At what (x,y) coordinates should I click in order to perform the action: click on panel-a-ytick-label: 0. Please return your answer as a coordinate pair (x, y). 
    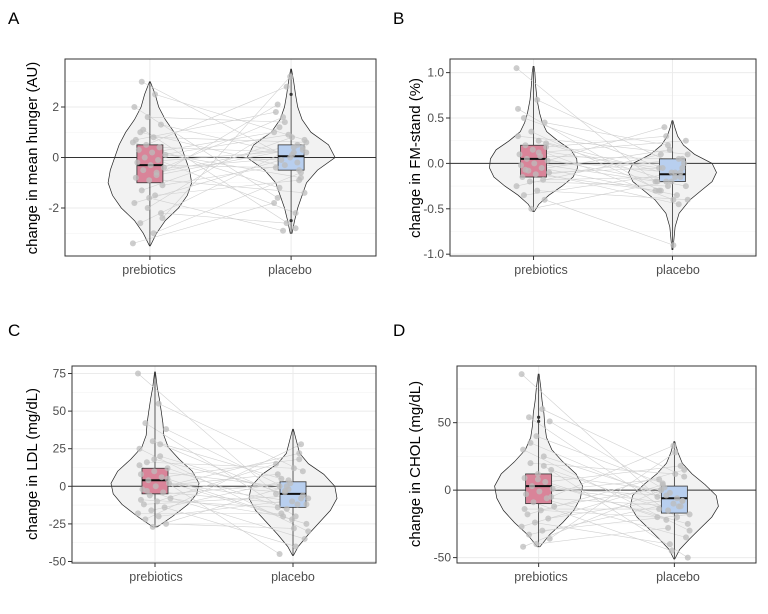
    Looking at the image, I should click on (55, 158).